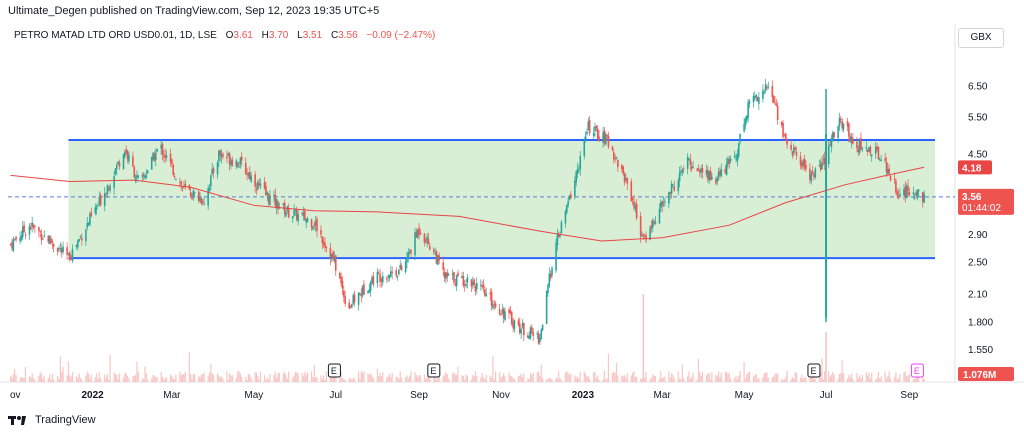 This screenshot has width=1024, height=437. Describe the element at coordinates (335, 395) in the screenshot. I see `x-tick-label: Jul` at that location.